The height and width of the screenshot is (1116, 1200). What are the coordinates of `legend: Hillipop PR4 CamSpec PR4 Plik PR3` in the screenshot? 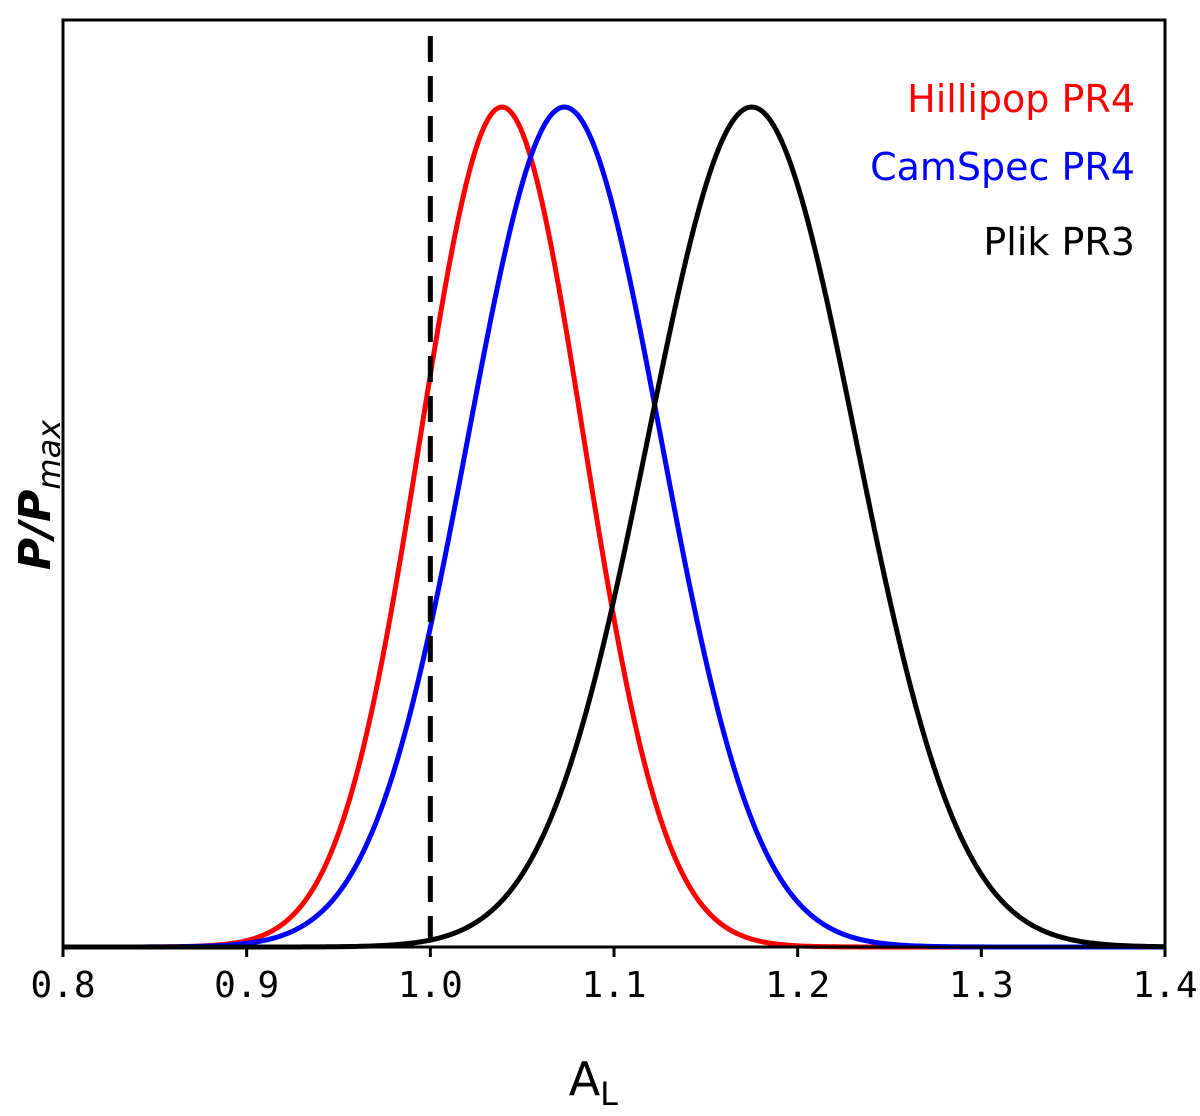 It's located at (1002, 170).